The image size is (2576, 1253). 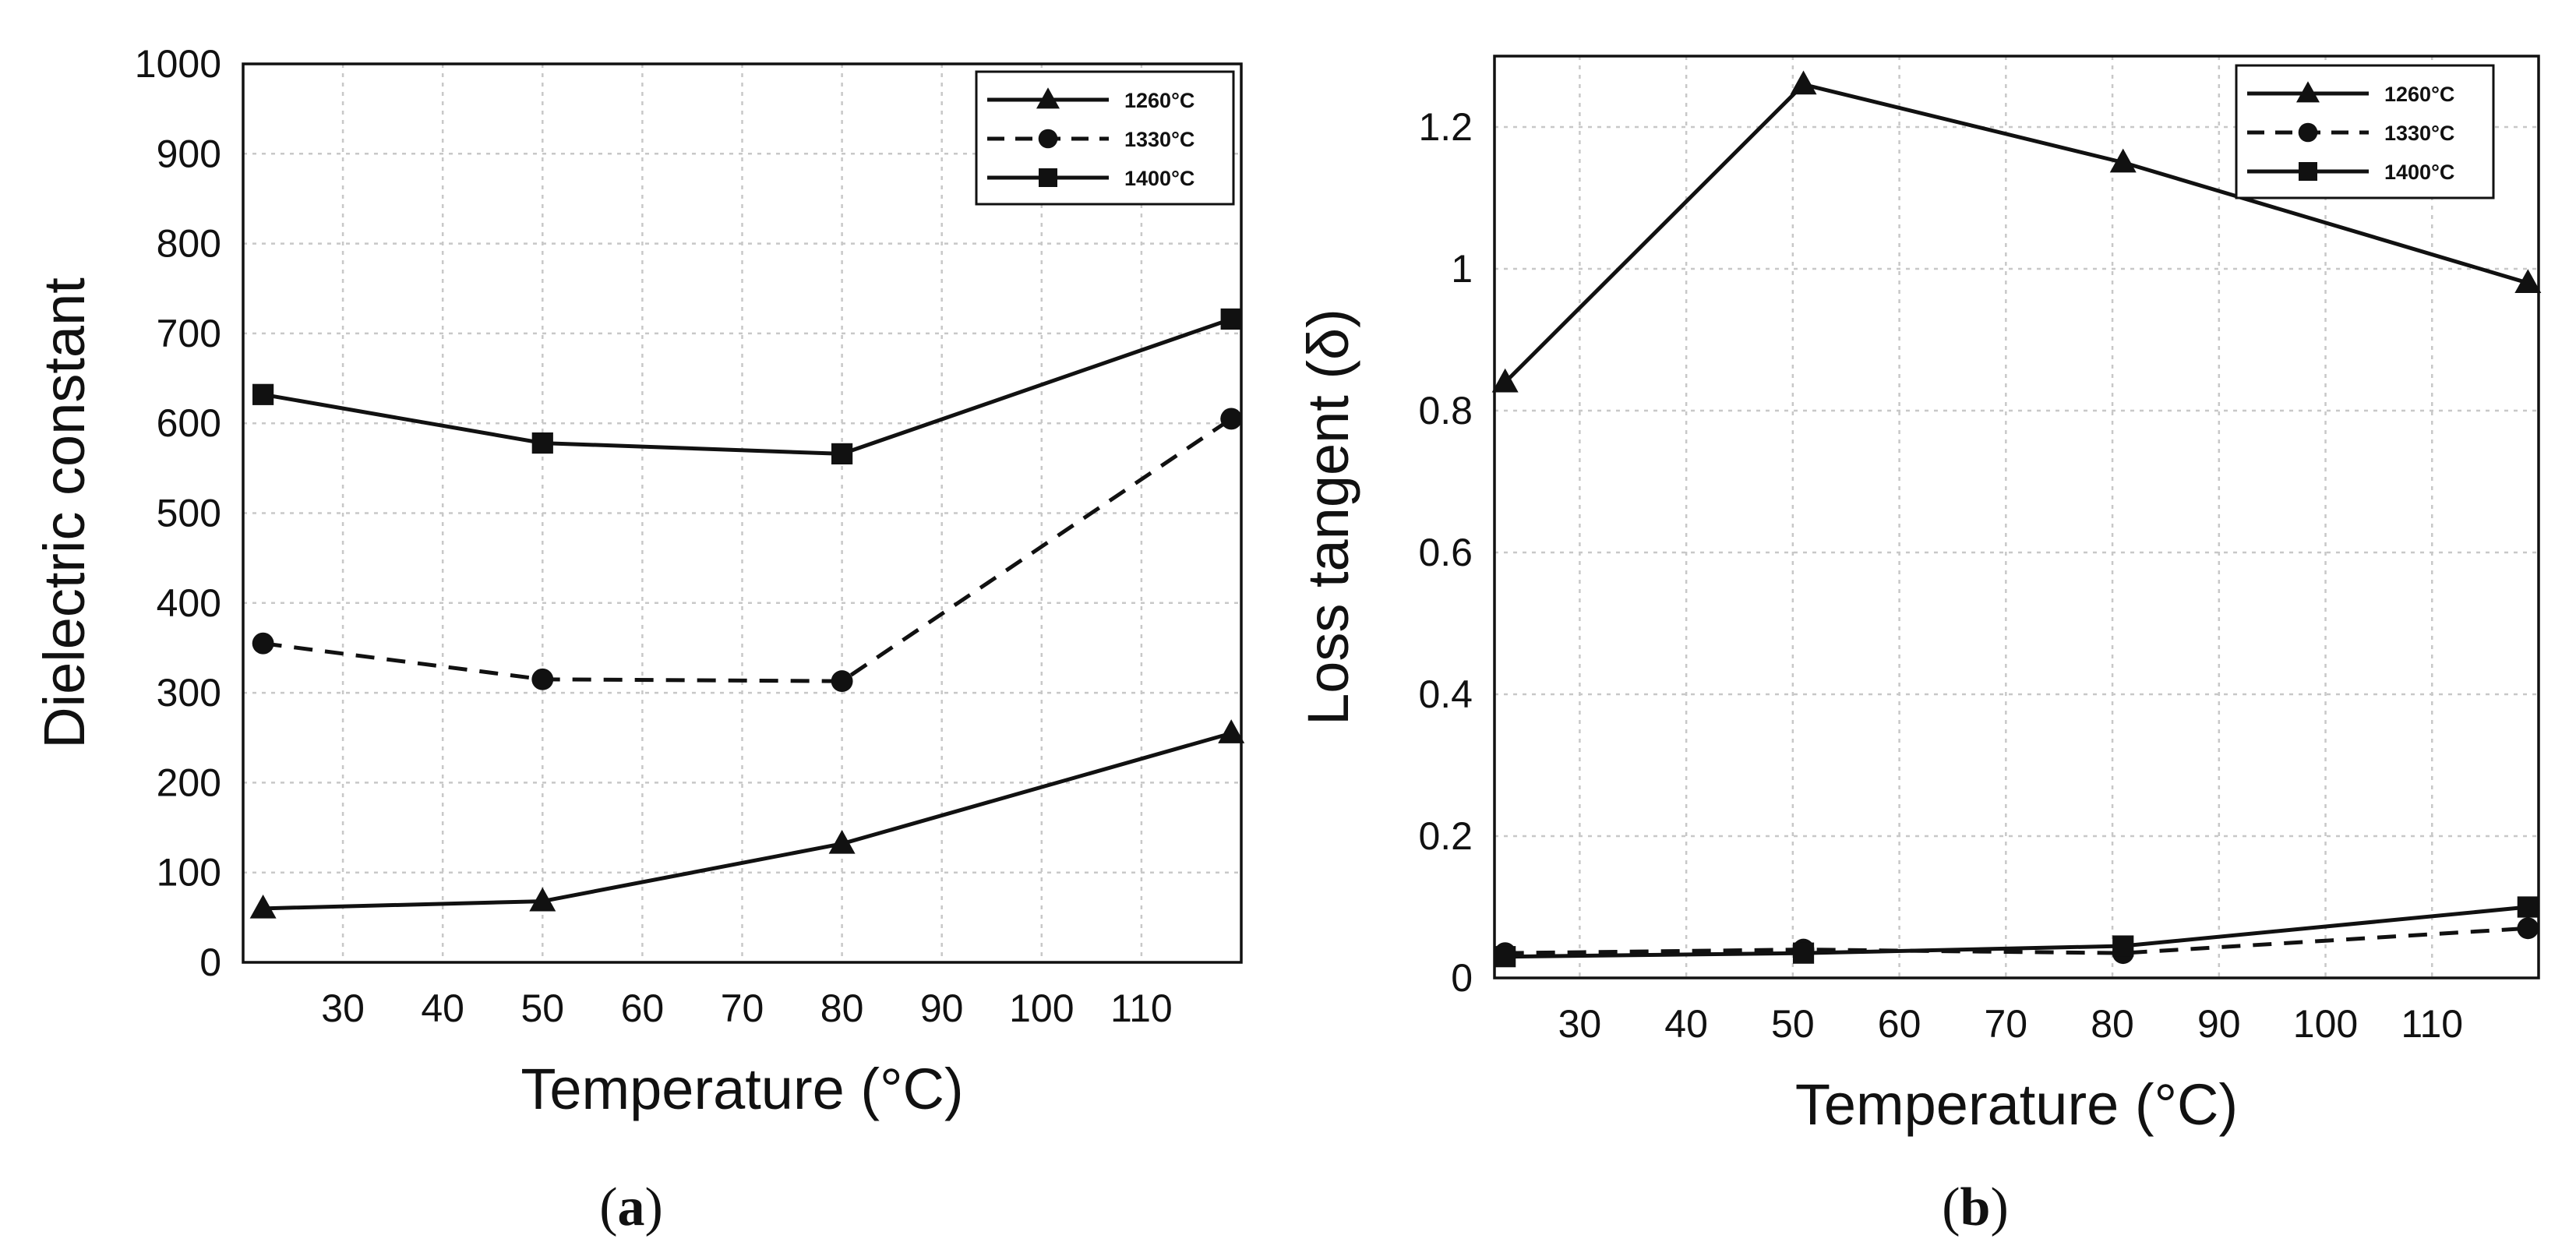 What do you see at coordinates (1328, 517) in the screenshot?
I see `y-axis-title: Loss tangent (δ)` at bounding box center [1328, 517].